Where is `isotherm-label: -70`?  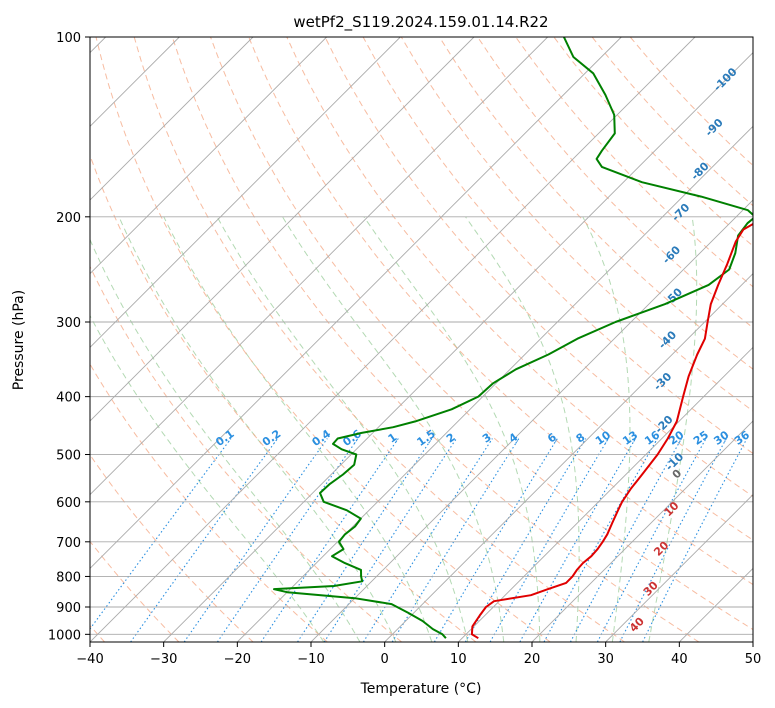
isotherm-label: -70 is located at coordinates (680, 212).